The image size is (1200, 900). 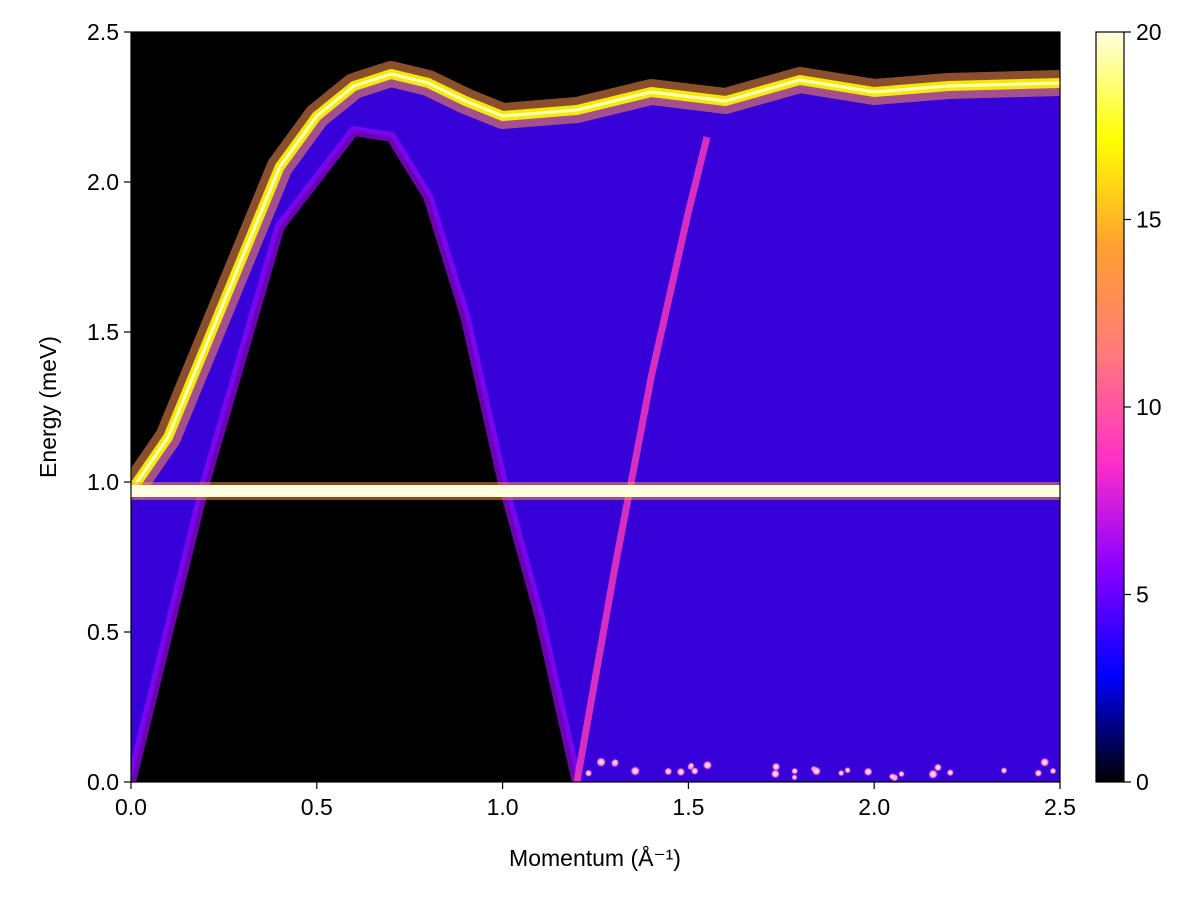 I want to click on colorbar-tick-label: 0, so click(x=1142, y=782).